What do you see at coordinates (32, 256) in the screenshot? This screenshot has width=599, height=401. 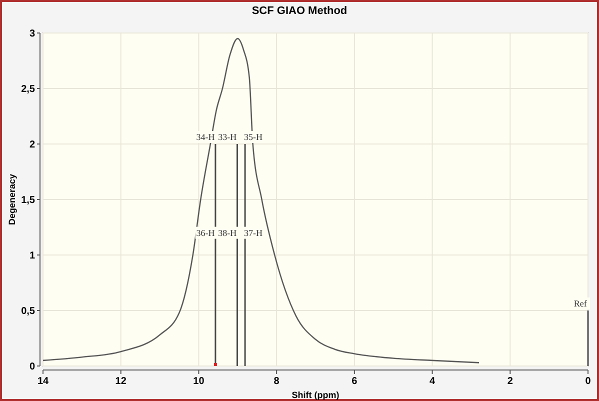 I see `y-tick-label: 1` at bounding box center [32, 256].